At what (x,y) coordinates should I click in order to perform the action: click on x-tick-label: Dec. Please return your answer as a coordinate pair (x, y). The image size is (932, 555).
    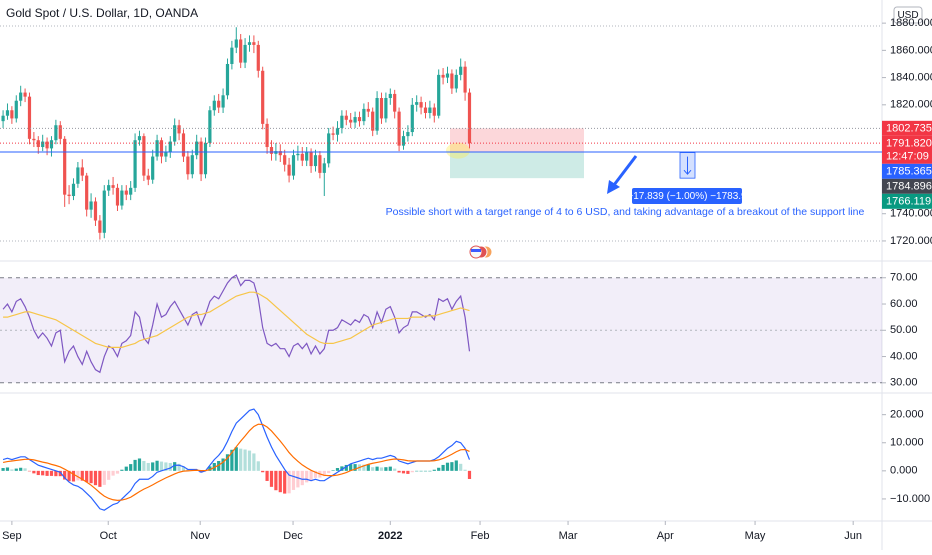
    Looking at the image, I should click on (293, 536).